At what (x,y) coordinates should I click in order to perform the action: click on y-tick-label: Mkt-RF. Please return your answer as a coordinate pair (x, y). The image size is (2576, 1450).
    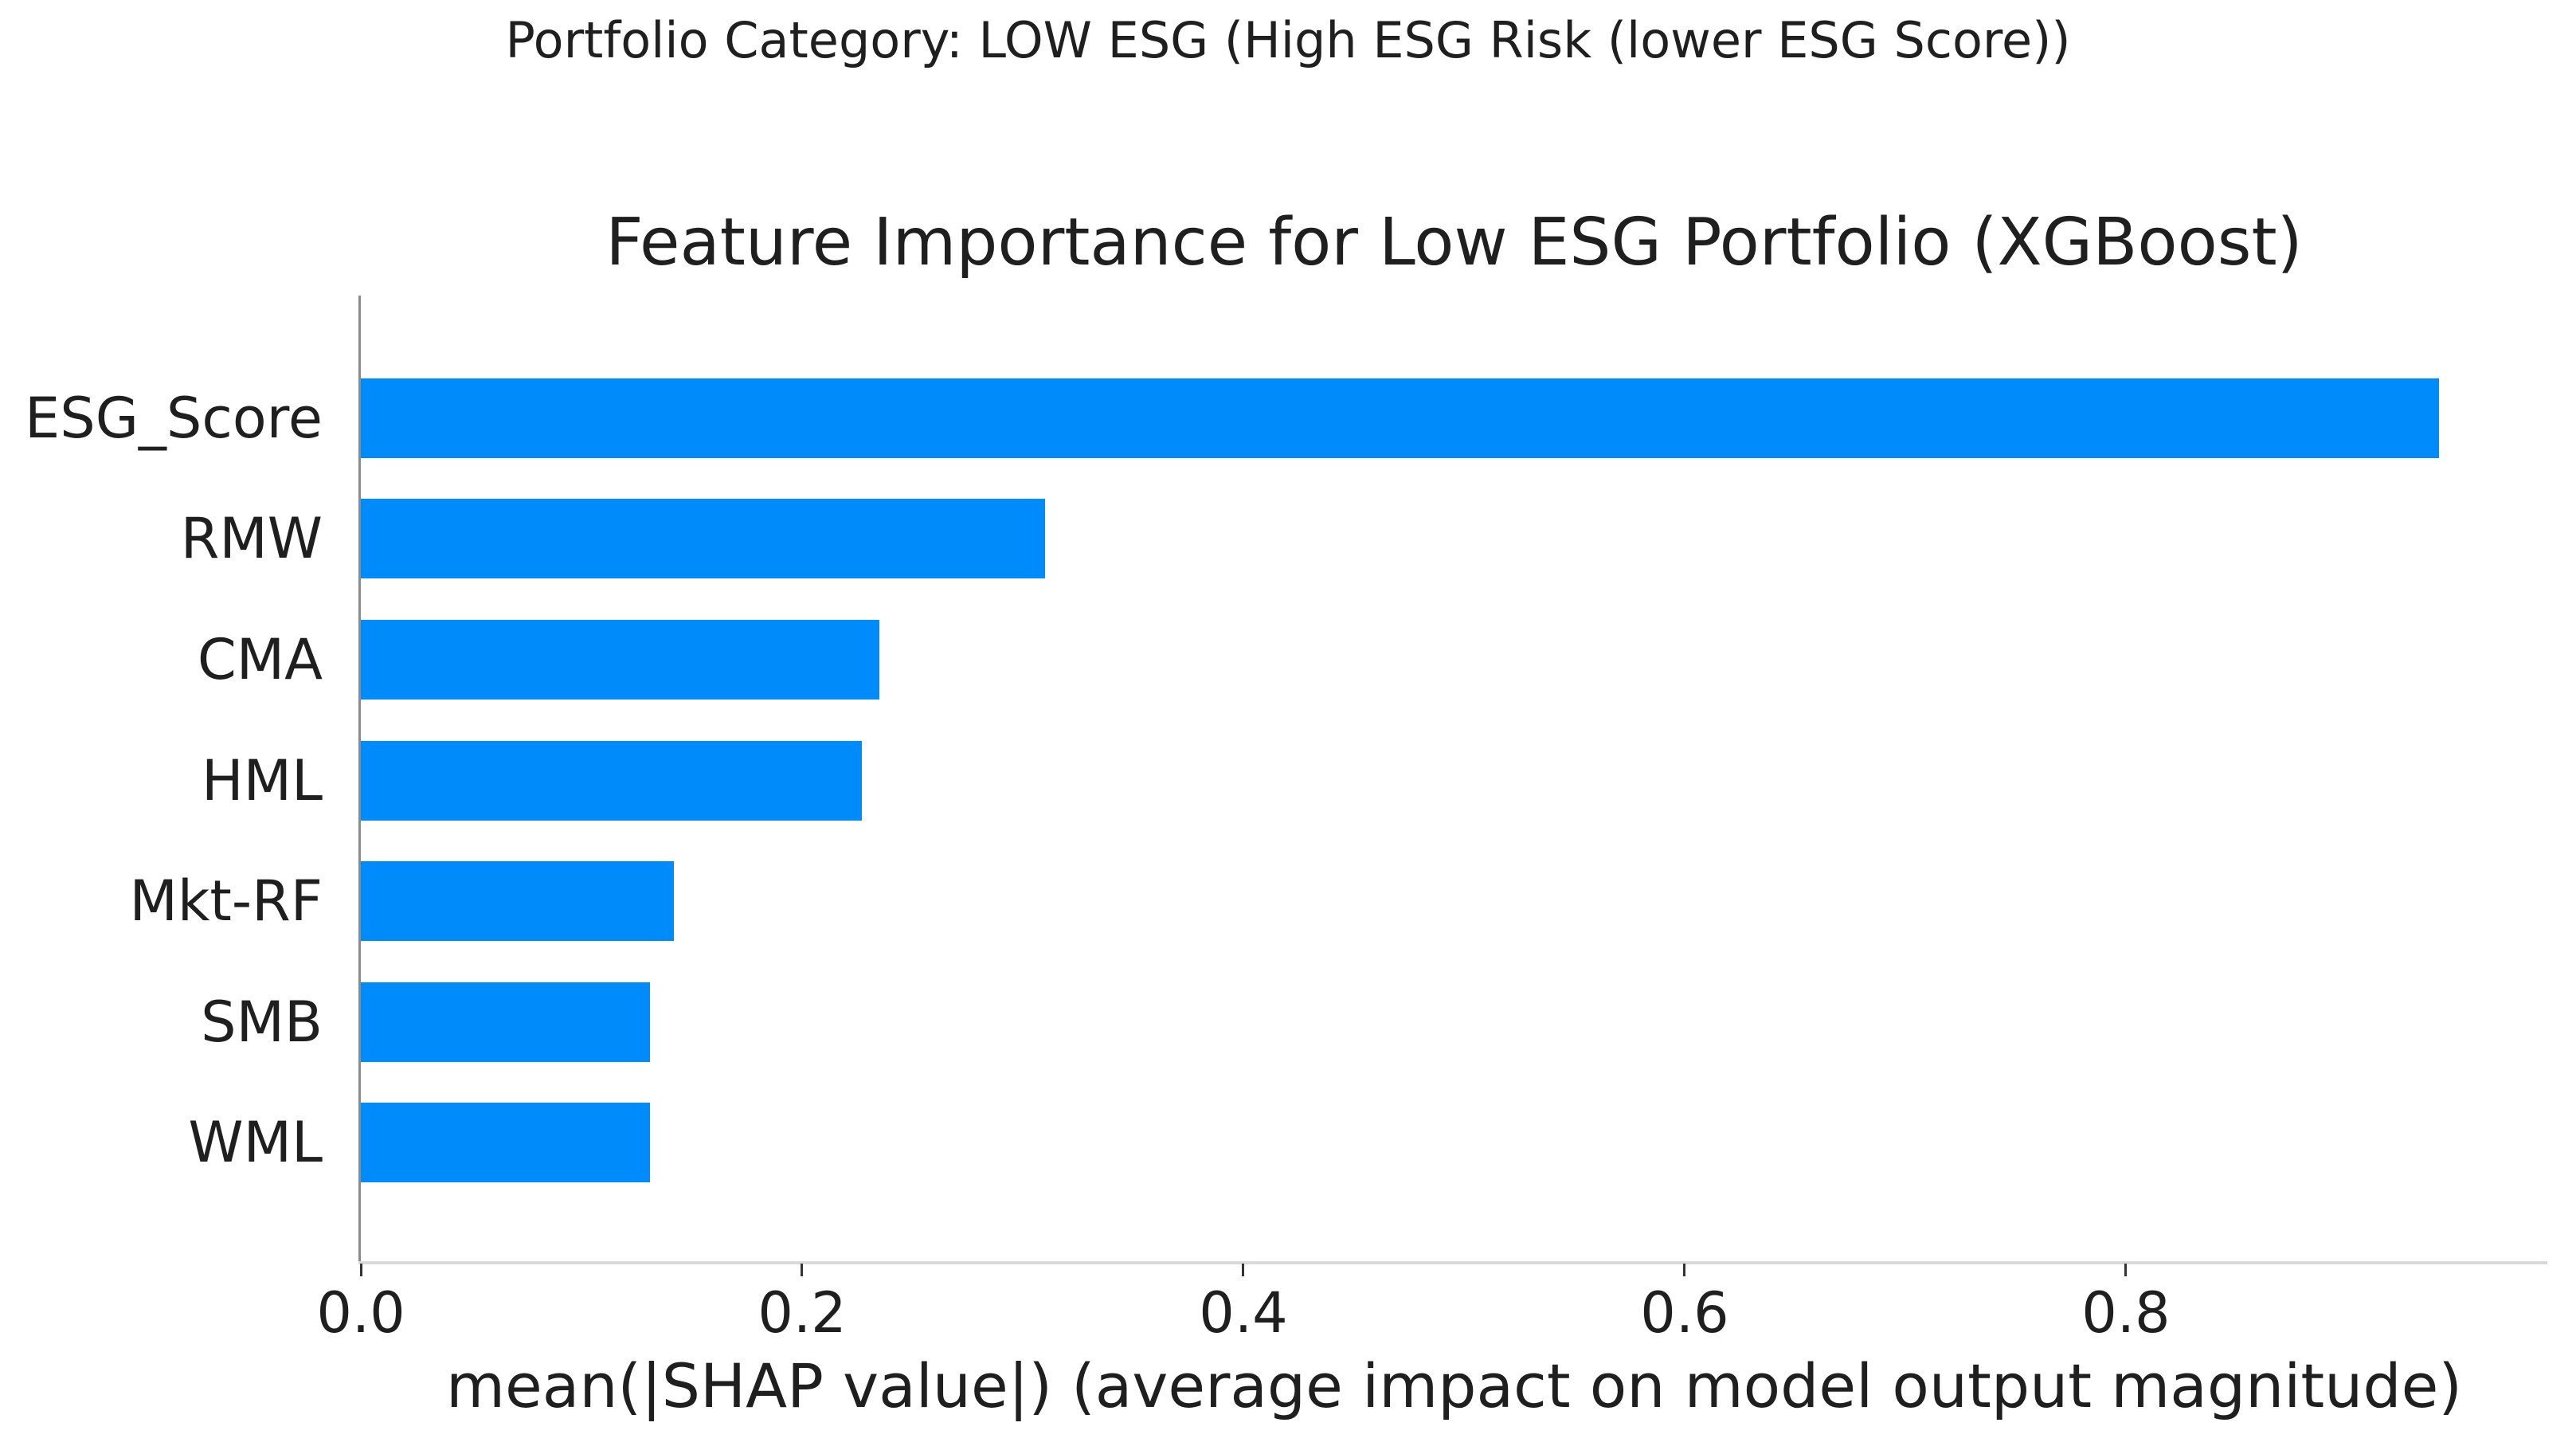
    Looking at the image, I should click on (226, 901).